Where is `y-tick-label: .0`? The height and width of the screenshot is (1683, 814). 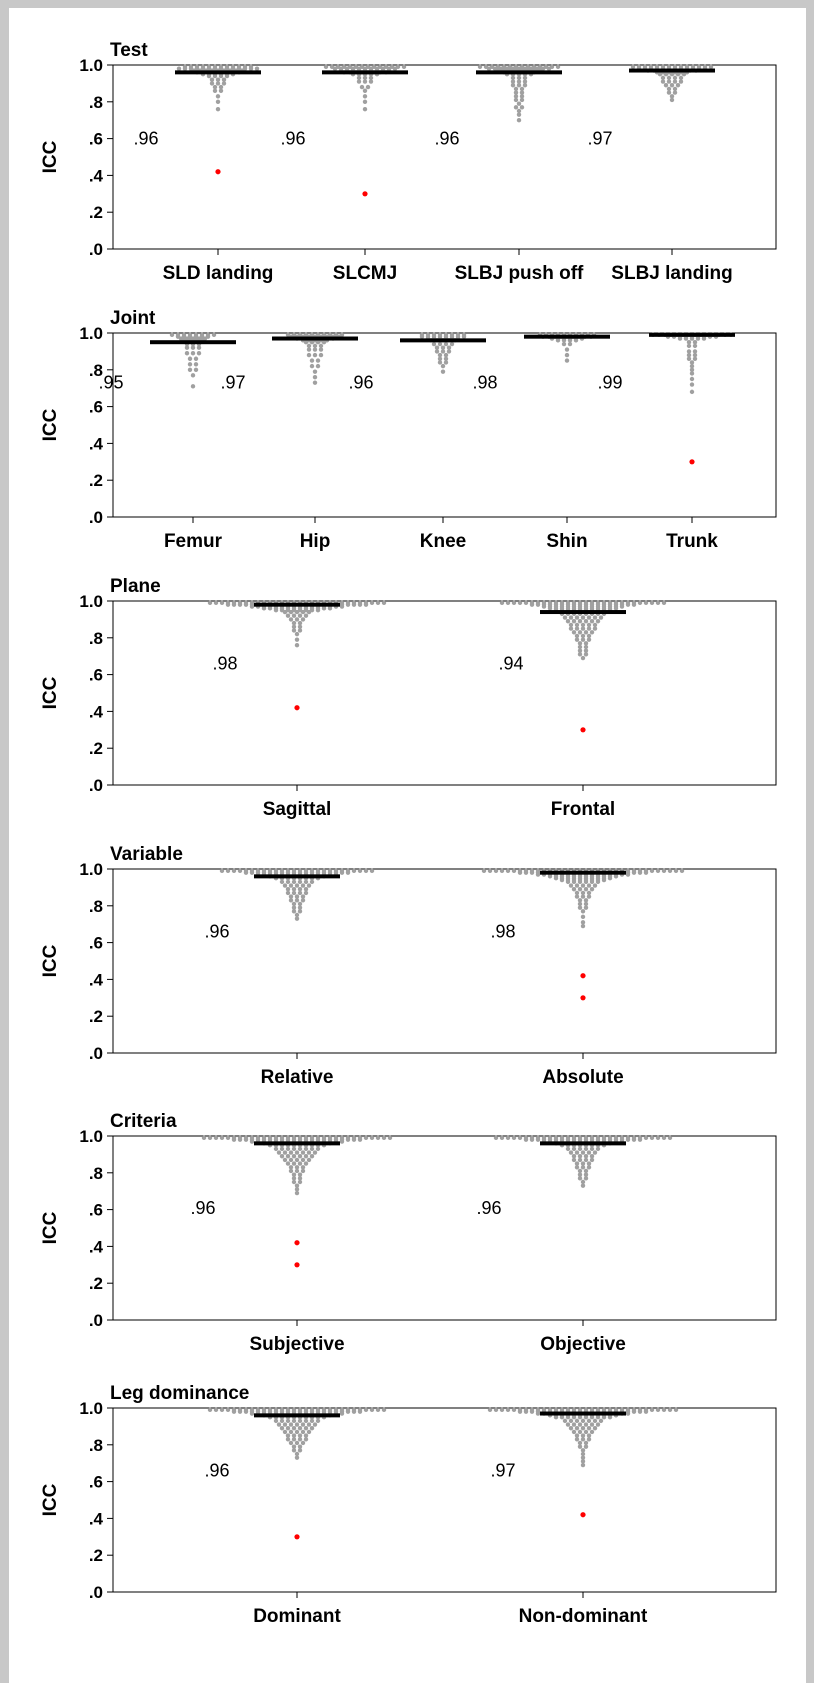
y-tick-label: .0 is located at coordinates (96, 1053).